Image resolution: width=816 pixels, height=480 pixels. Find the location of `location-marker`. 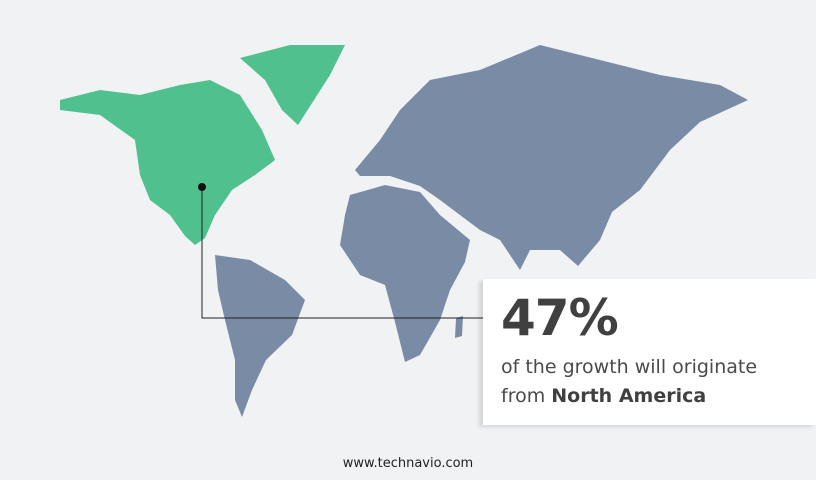

location-marker is located at coordinates (202, 187).